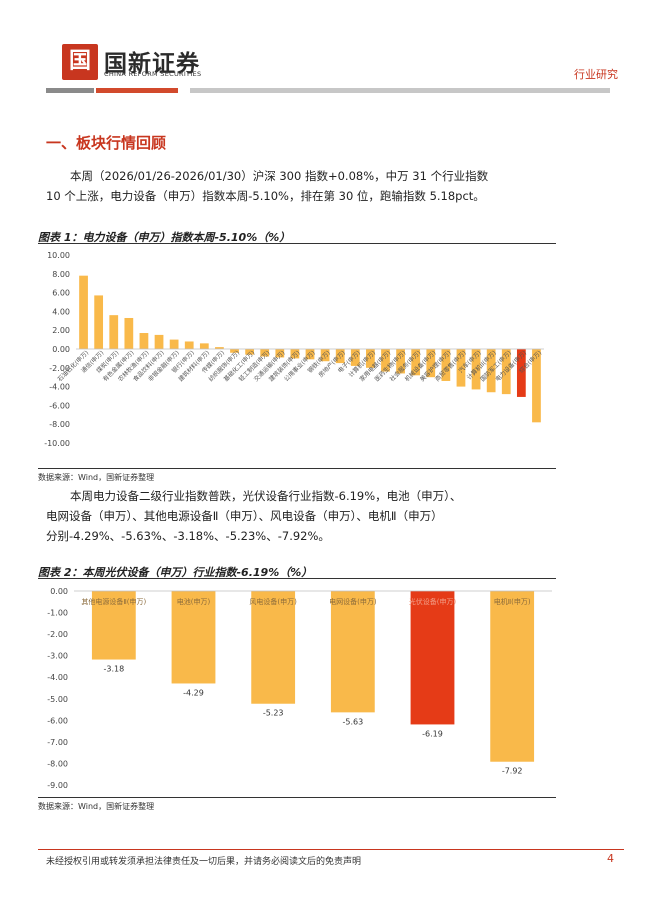  Describe the element at coordinates (153, 74) in the screenshot. I see `company-name-en: CHINA REFORM SECURITIES` at that location.